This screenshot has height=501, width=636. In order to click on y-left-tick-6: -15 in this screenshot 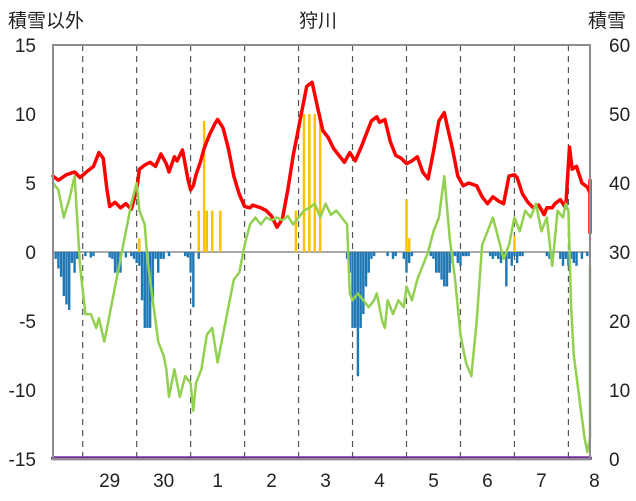, I will do `click(22, 460)`.